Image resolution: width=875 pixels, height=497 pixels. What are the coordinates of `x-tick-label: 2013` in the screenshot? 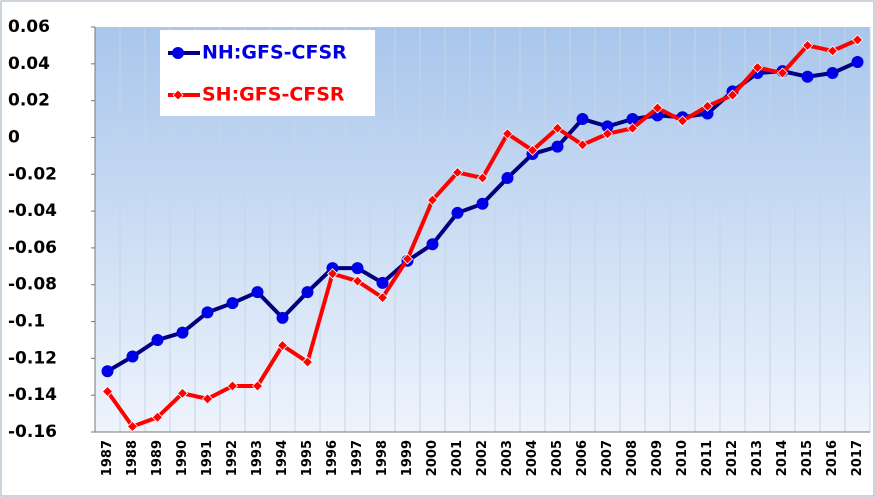 It's located at (757, 458).